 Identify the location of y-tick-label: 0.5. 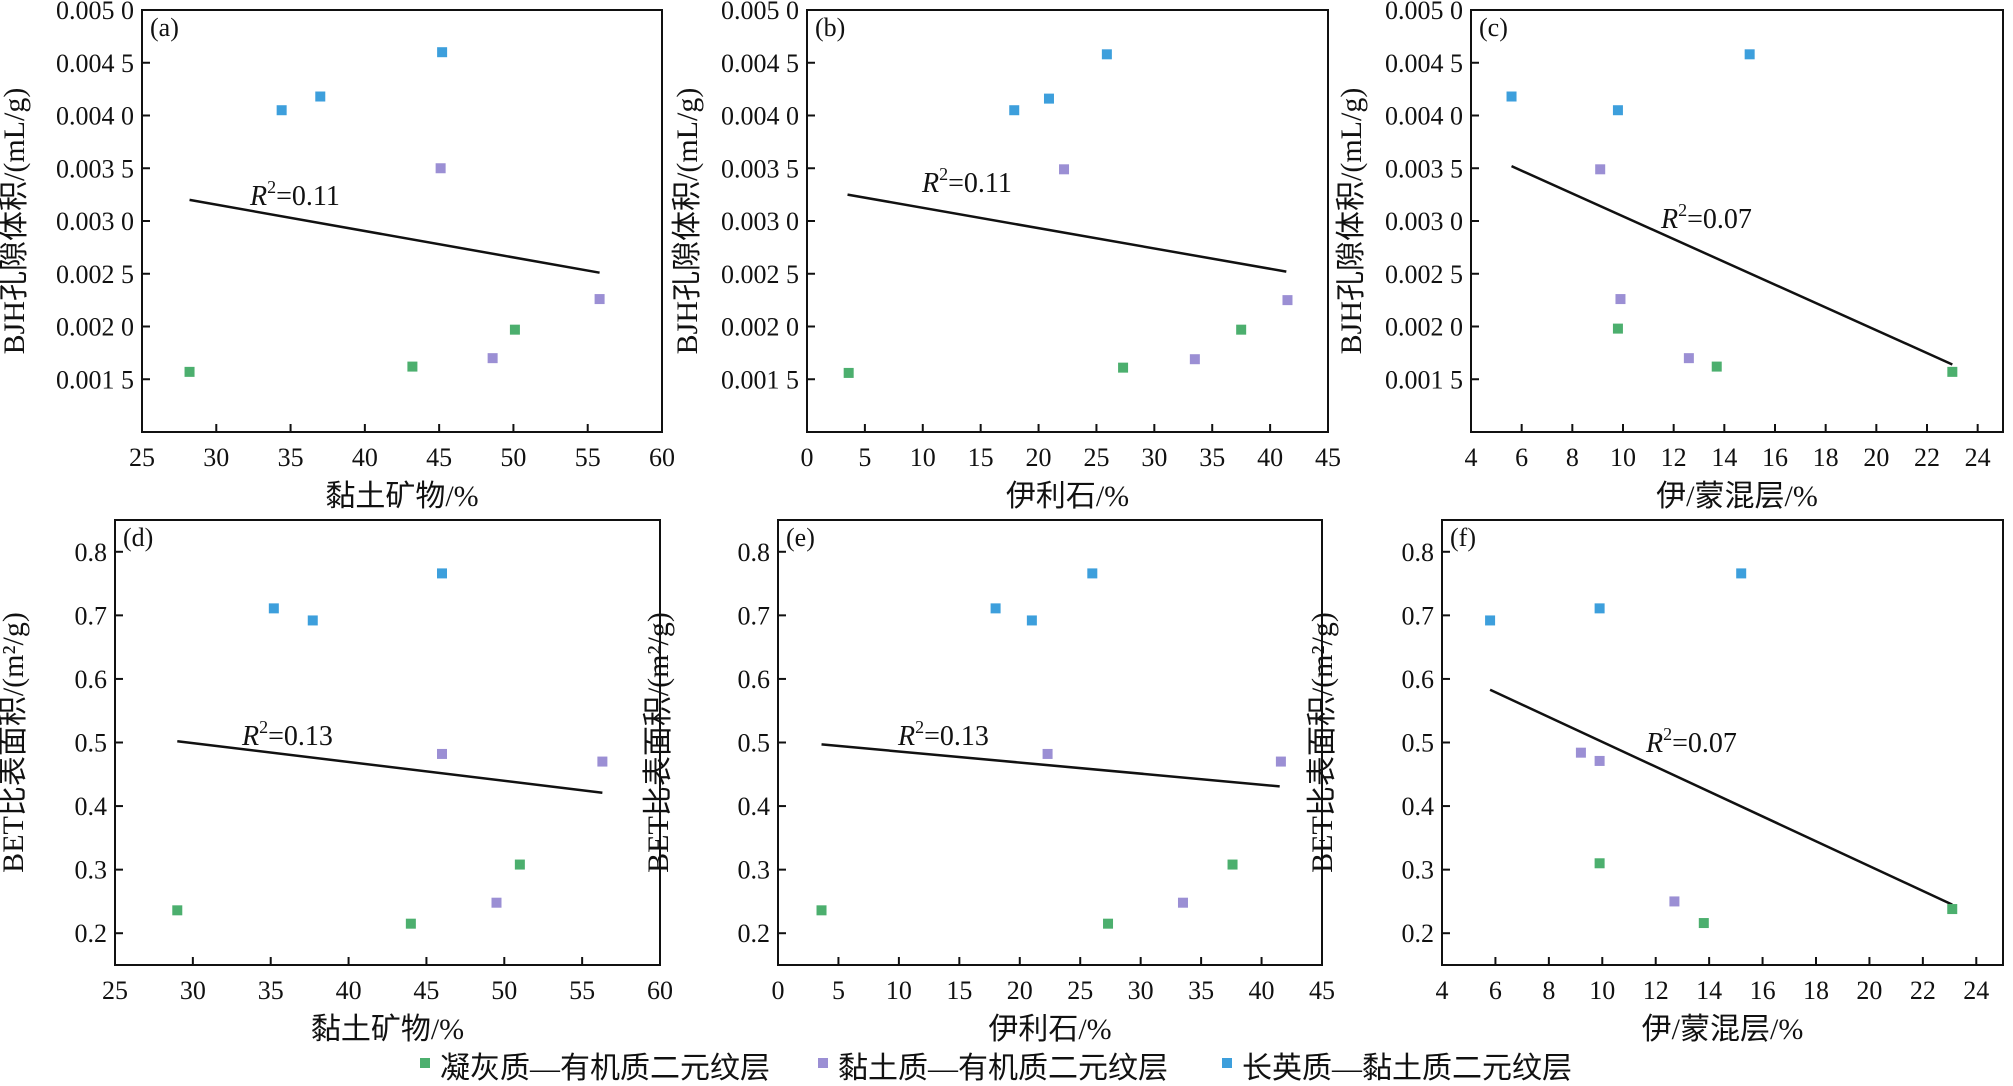
(754, 743).